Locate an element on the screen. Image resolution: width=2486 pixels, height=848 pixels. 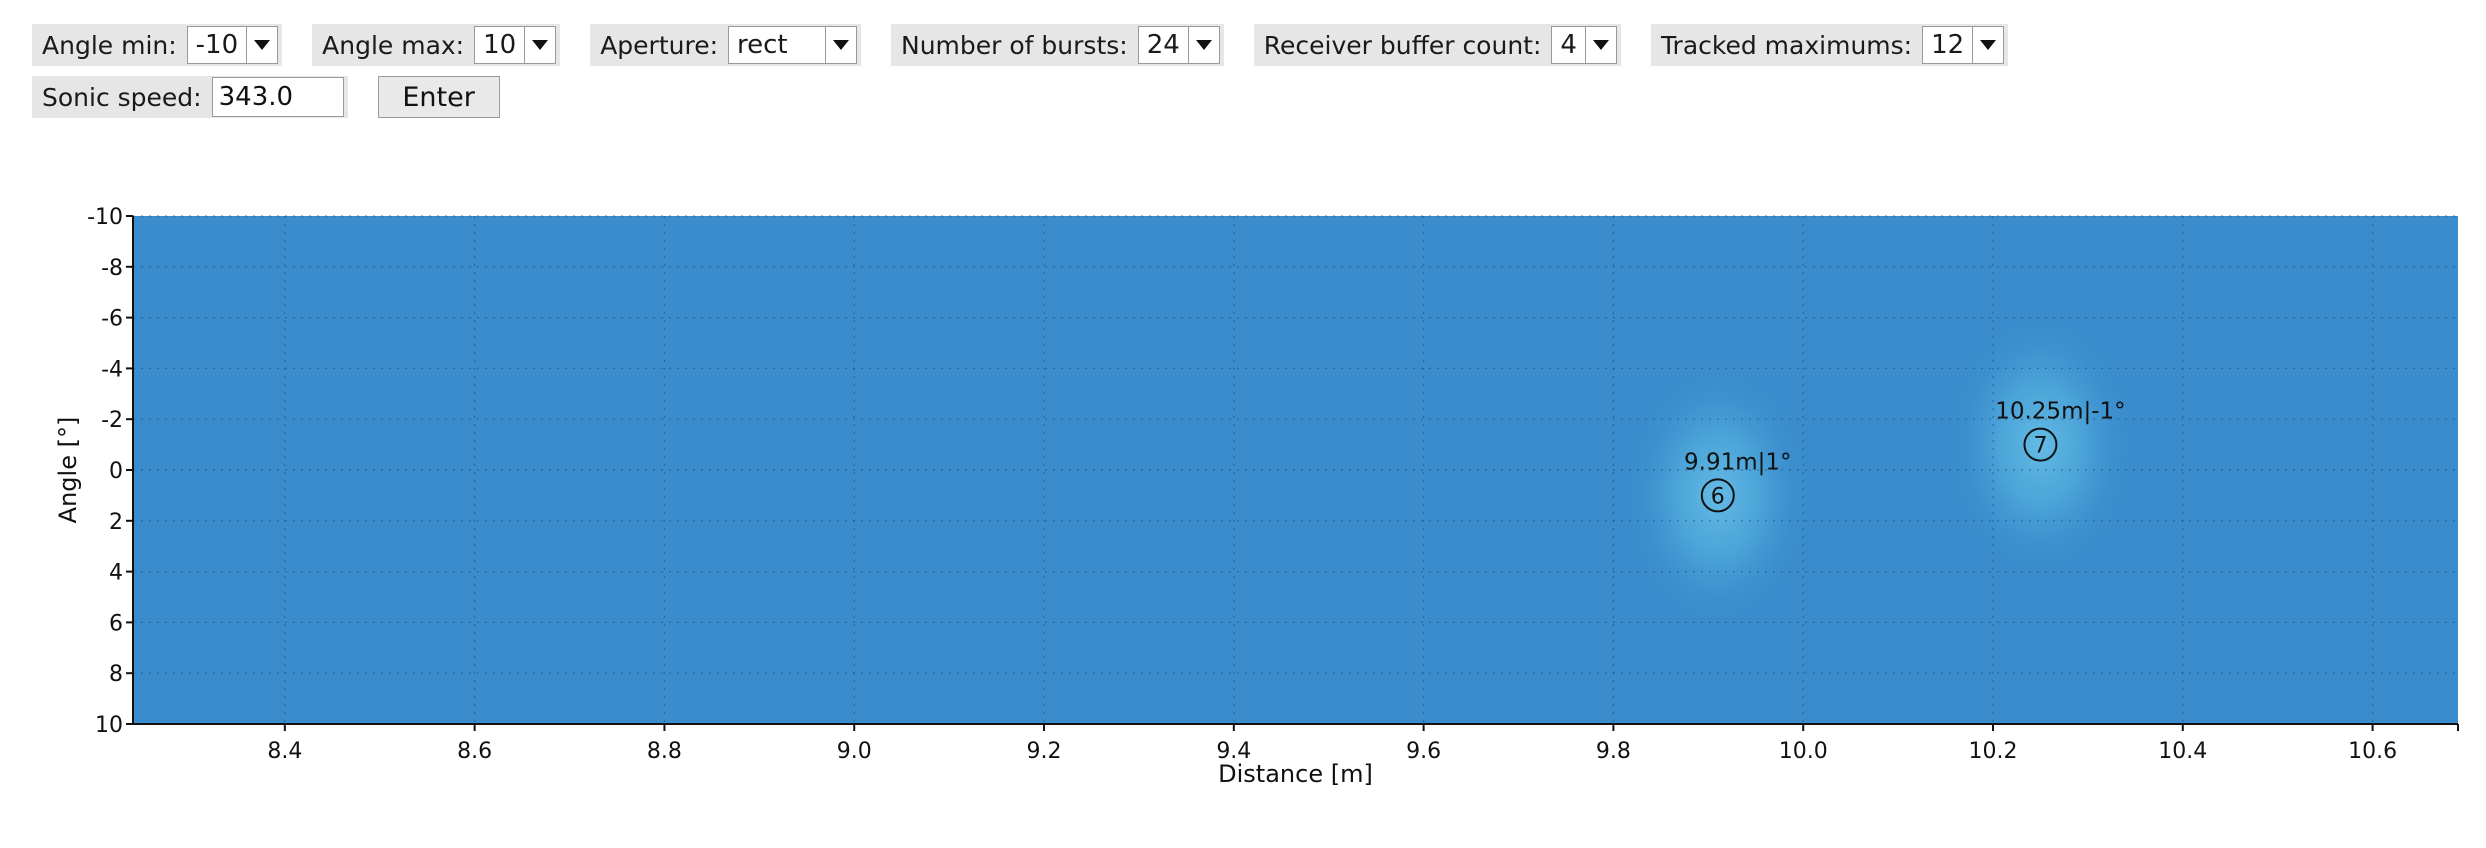
bursts-select: 24 is located at coordinates (1178, 45).